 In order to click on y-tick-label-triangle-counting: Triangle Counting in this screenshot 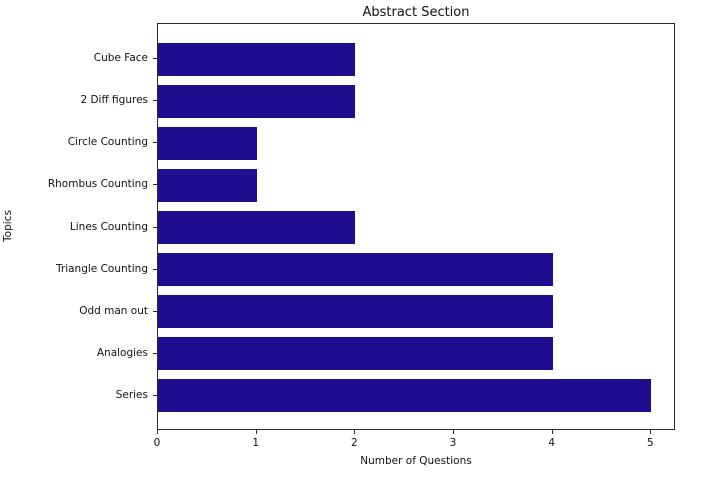, I will do `click(102, 268)`.